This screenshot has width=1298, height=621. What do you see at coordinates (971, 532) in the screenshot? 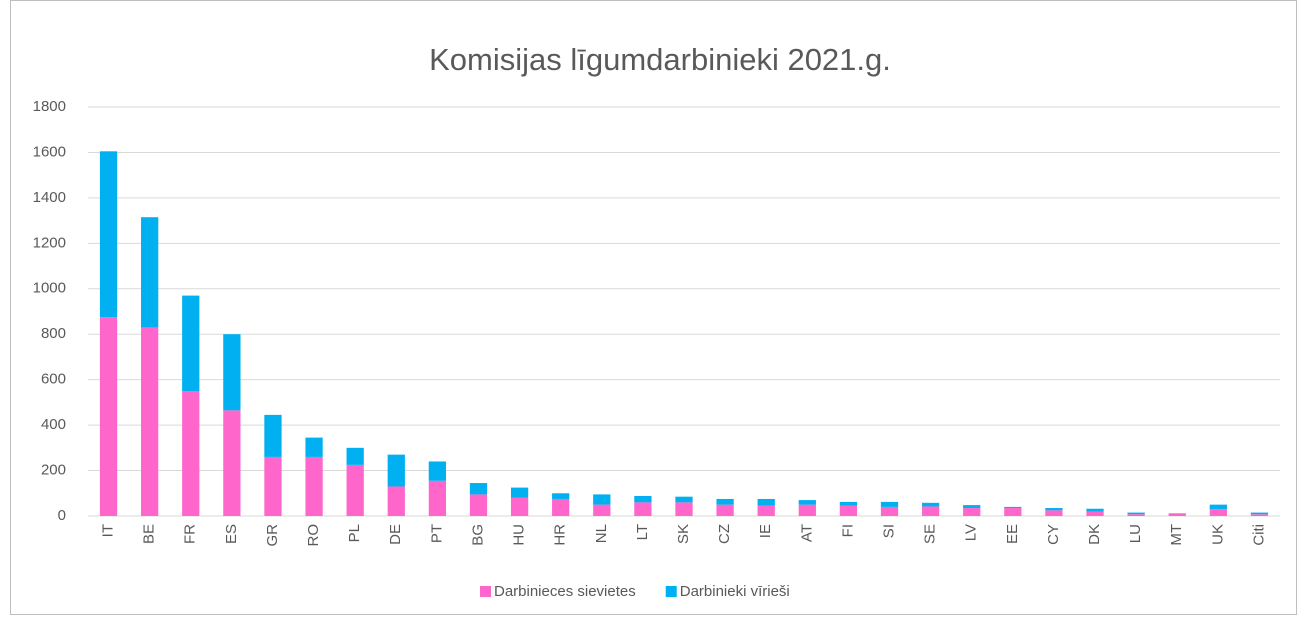
I see `x-tick-label: LV` at bounding box center [971, 532].